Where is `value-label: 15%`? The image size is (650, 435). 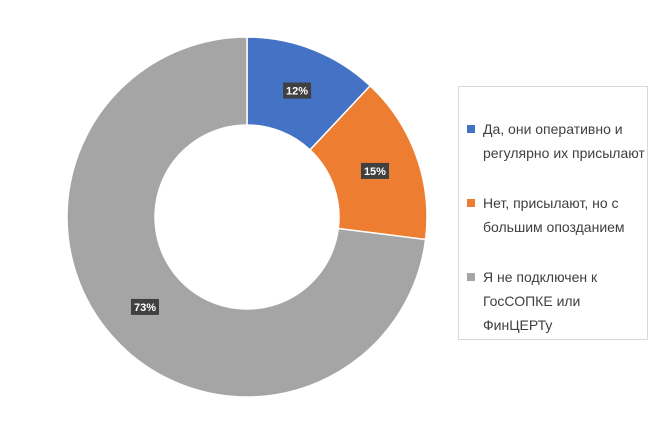
value-label: 15% is located at coordinates (375, 172).